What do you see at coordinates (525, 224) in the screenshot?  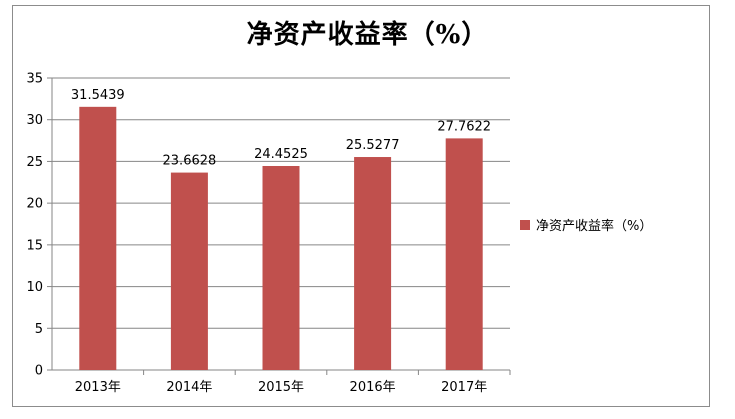 I see `legend-swatch` at bounding box center [525, 224].